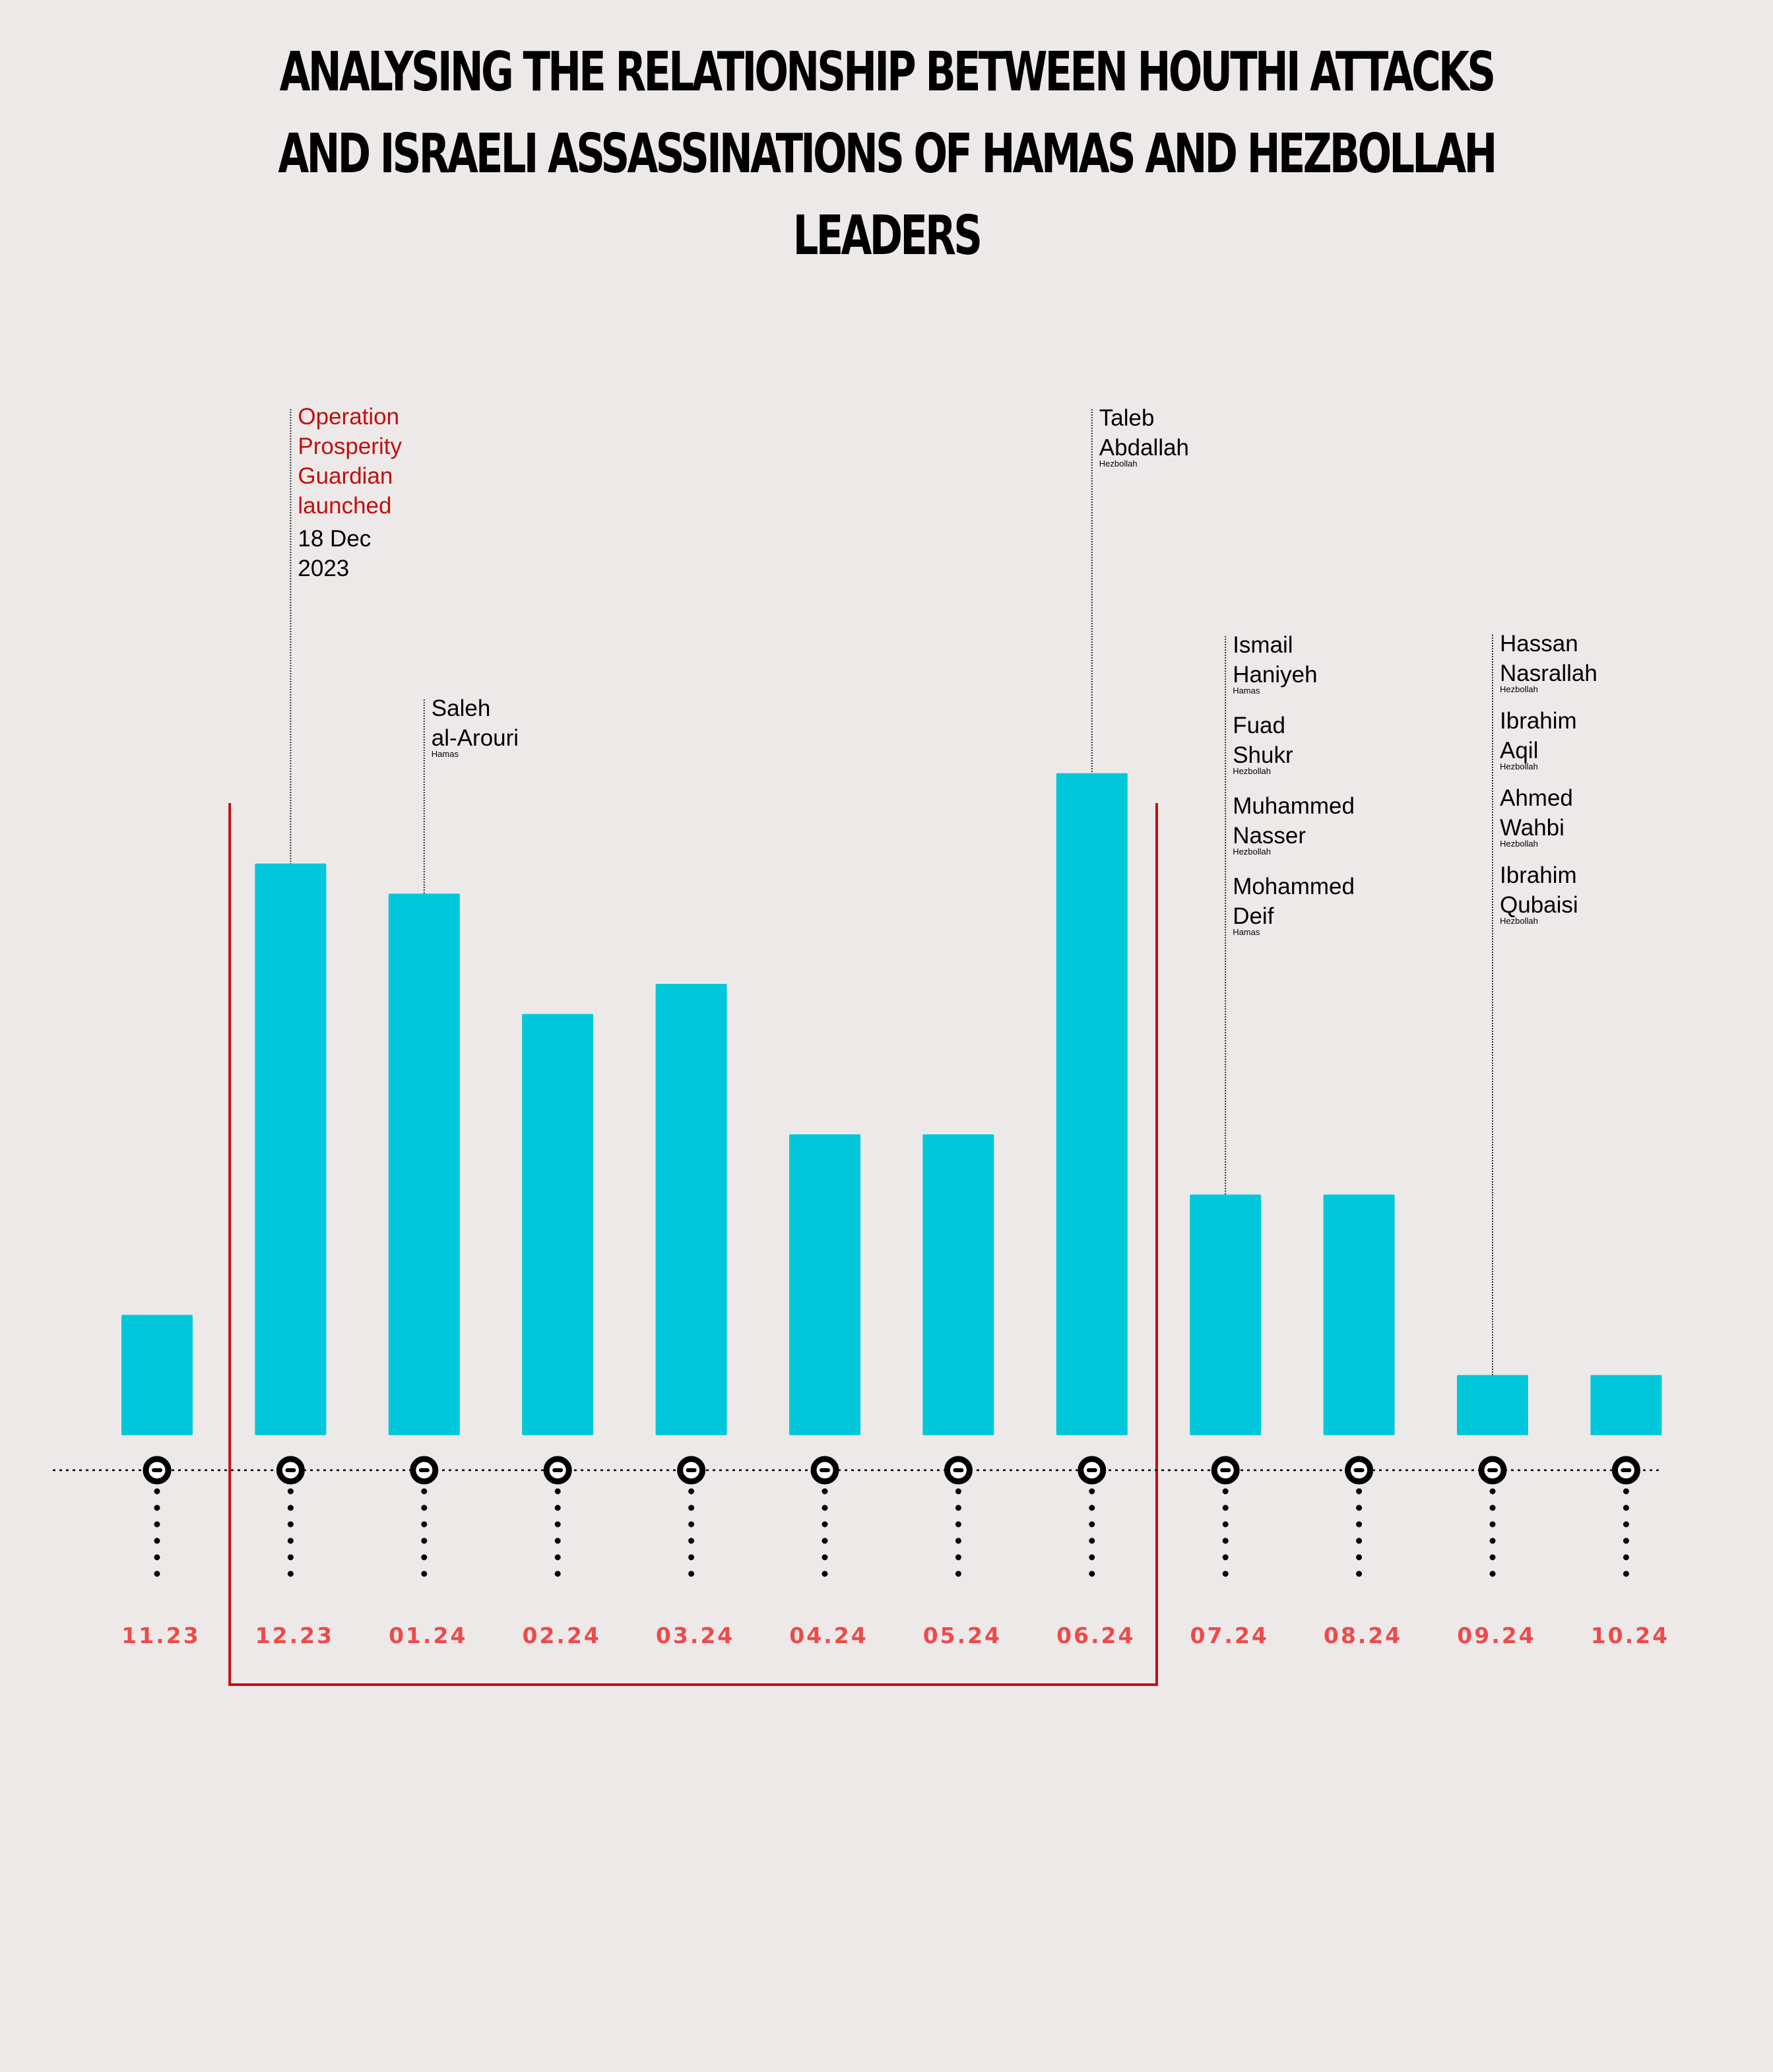 This screenshot has width=1773, height=2072. I want to click on annotation-07-24-mohammed-deif-name-line-1: Mohammed, so click(1294, 886).